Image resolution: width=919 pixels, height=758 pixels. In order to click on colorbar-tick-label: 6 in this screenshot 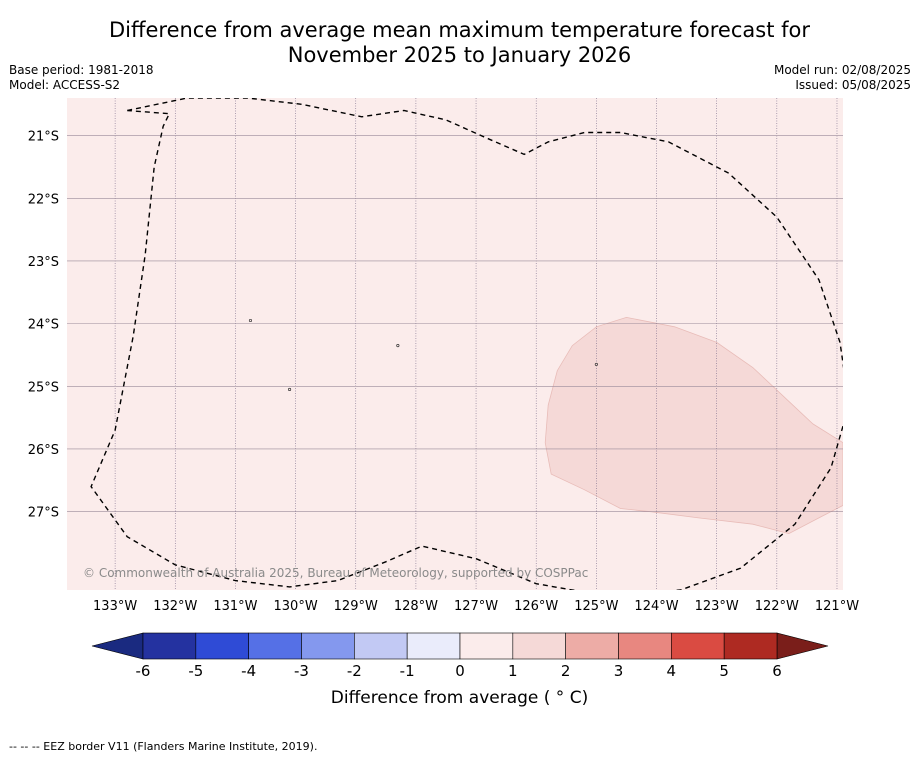, I will do `click(777, 671)`.